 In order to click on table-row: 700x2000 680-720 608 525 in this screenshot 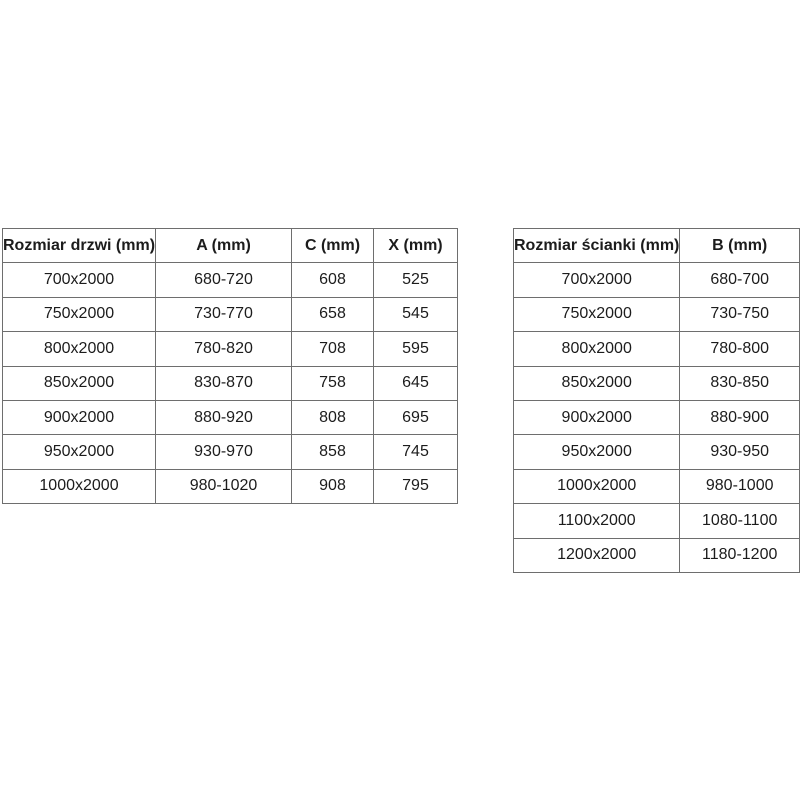, I will do `click(230, 280)`.